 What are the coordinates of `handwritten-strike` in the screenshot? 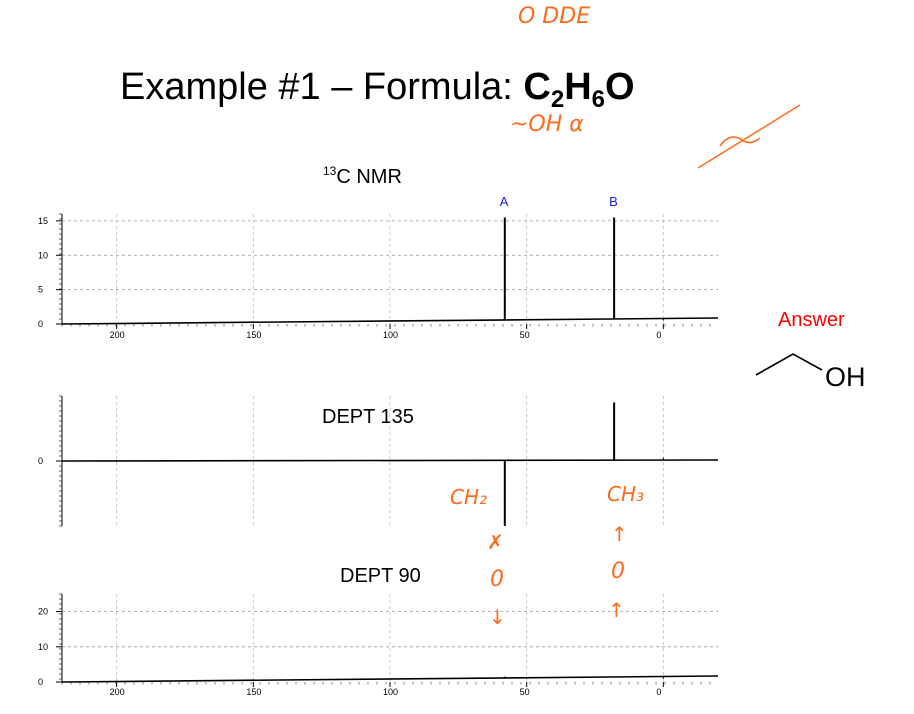 It's located at (749, 136).